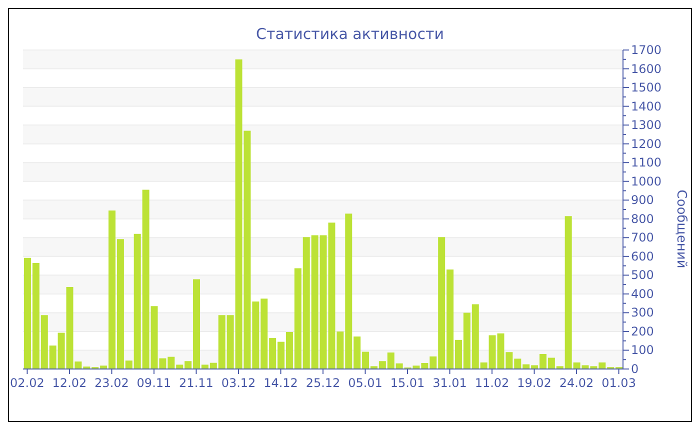 The width and height of the screenshot is (700, 430). What do you see at coordinates (576, 383) in the screenshot?
I see `x-tick-label: 24.02` at bounding box center [576, 383].